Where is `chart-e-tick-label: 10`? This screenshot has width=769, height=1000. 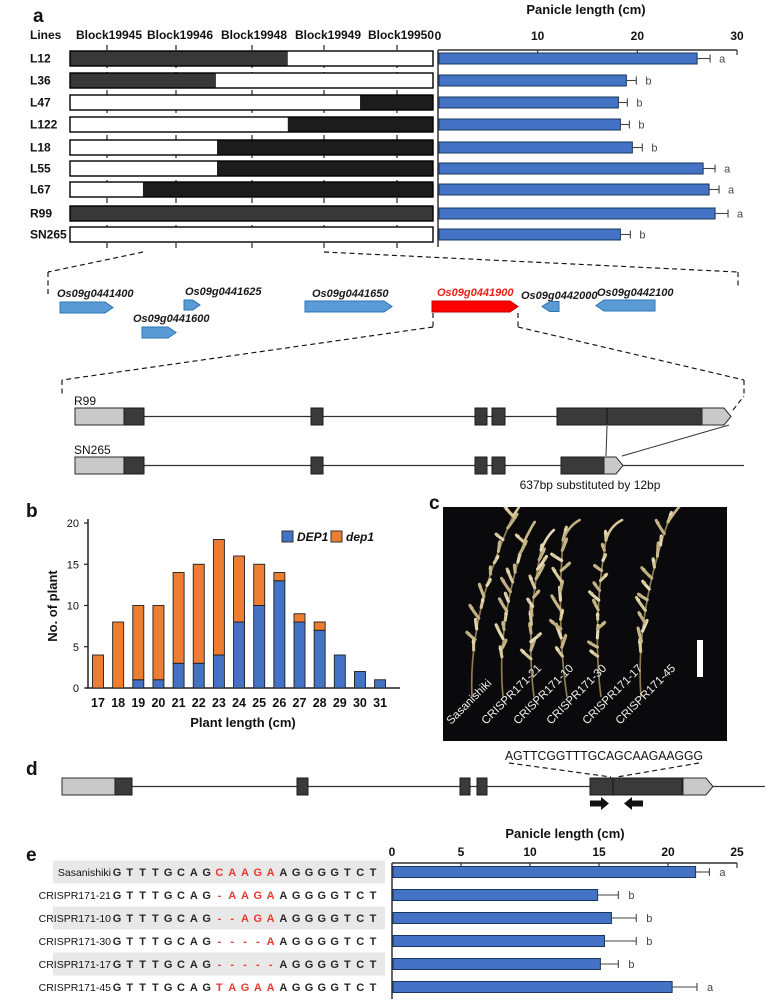
chart-e-tick-label: 10 is located at coordinates (530, 852).